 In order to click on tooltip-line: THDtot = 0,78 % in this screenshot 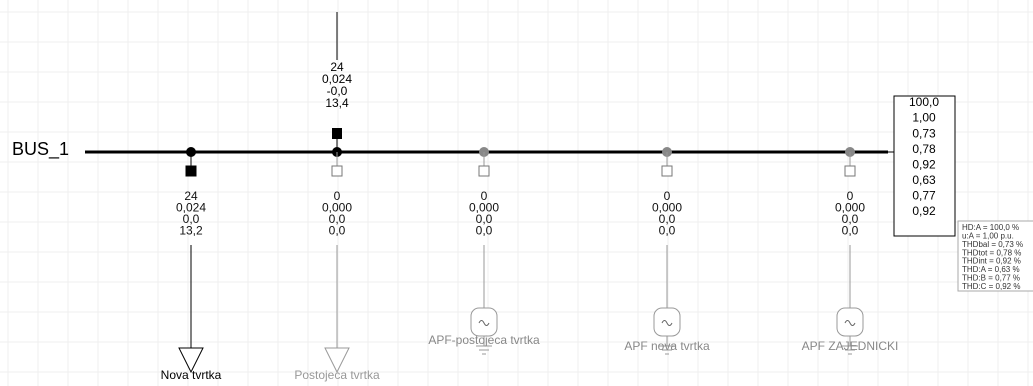, I will do `click(991, 252)`.